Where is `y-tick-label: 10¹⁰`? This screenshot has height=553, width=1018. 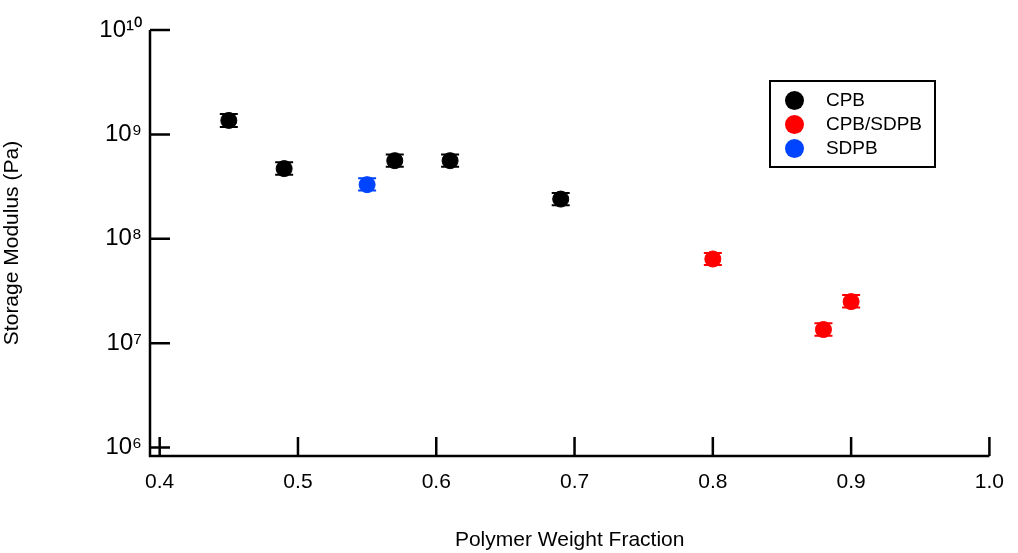 y-tick-label: 10¹⁰ is located at coordinates (120, 28).